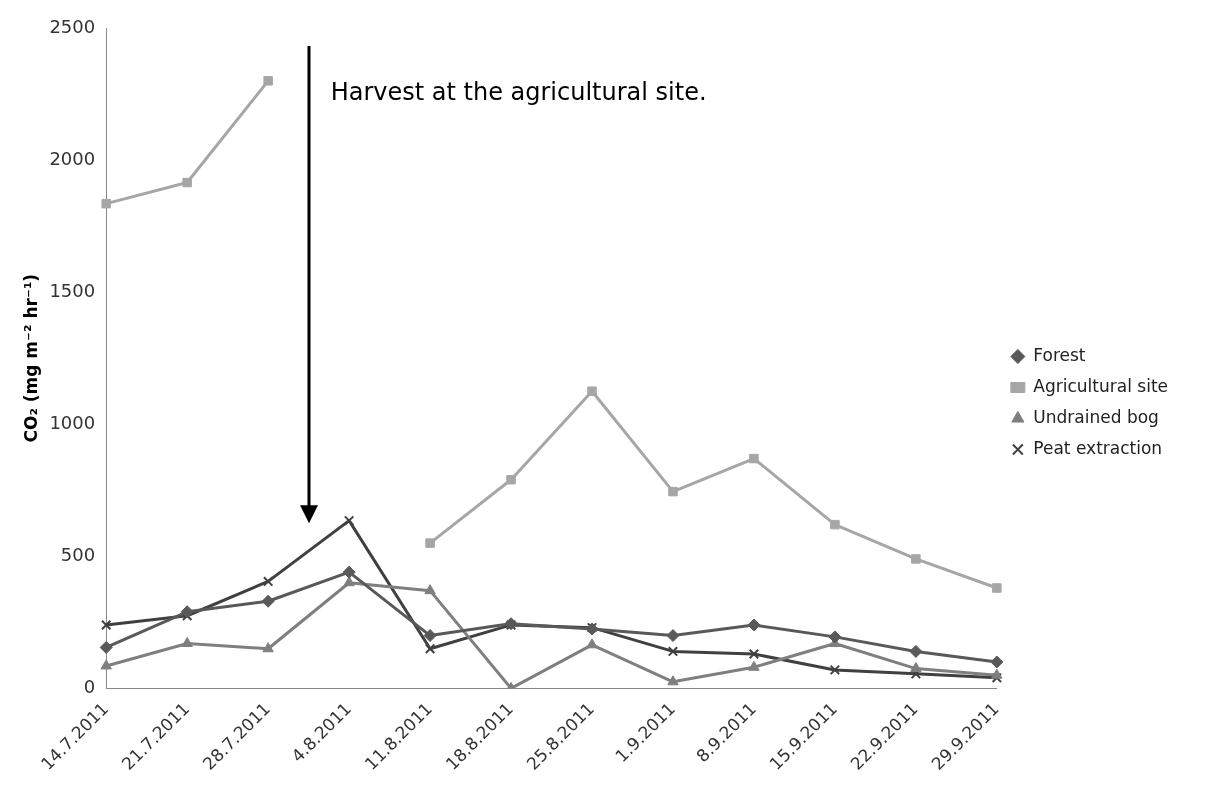 Image resolution: width=1205 pixels, height=793 pixels. What do you see at coordinates (72, 26) in the screenshot?
I see `y-tick-label: 2500` at bounding box center [72, 26].